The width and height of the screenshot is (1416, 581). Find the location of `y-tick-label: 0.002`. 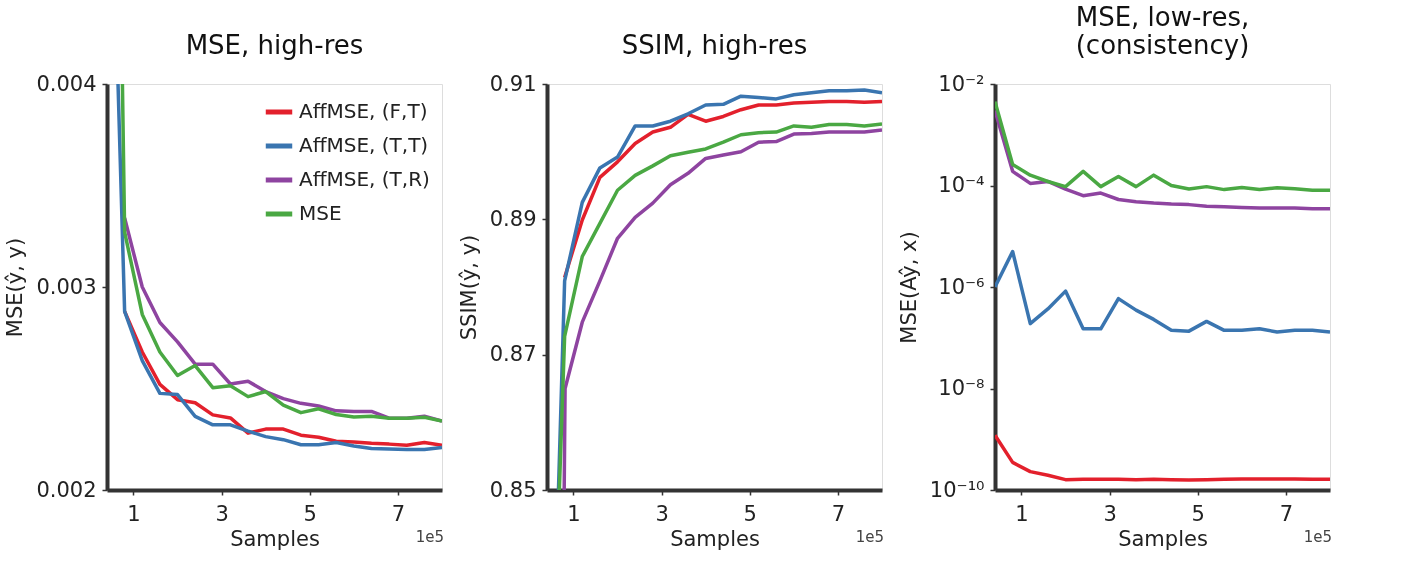

y-tick-label: 0.002 is located at coordinates (66, 489).